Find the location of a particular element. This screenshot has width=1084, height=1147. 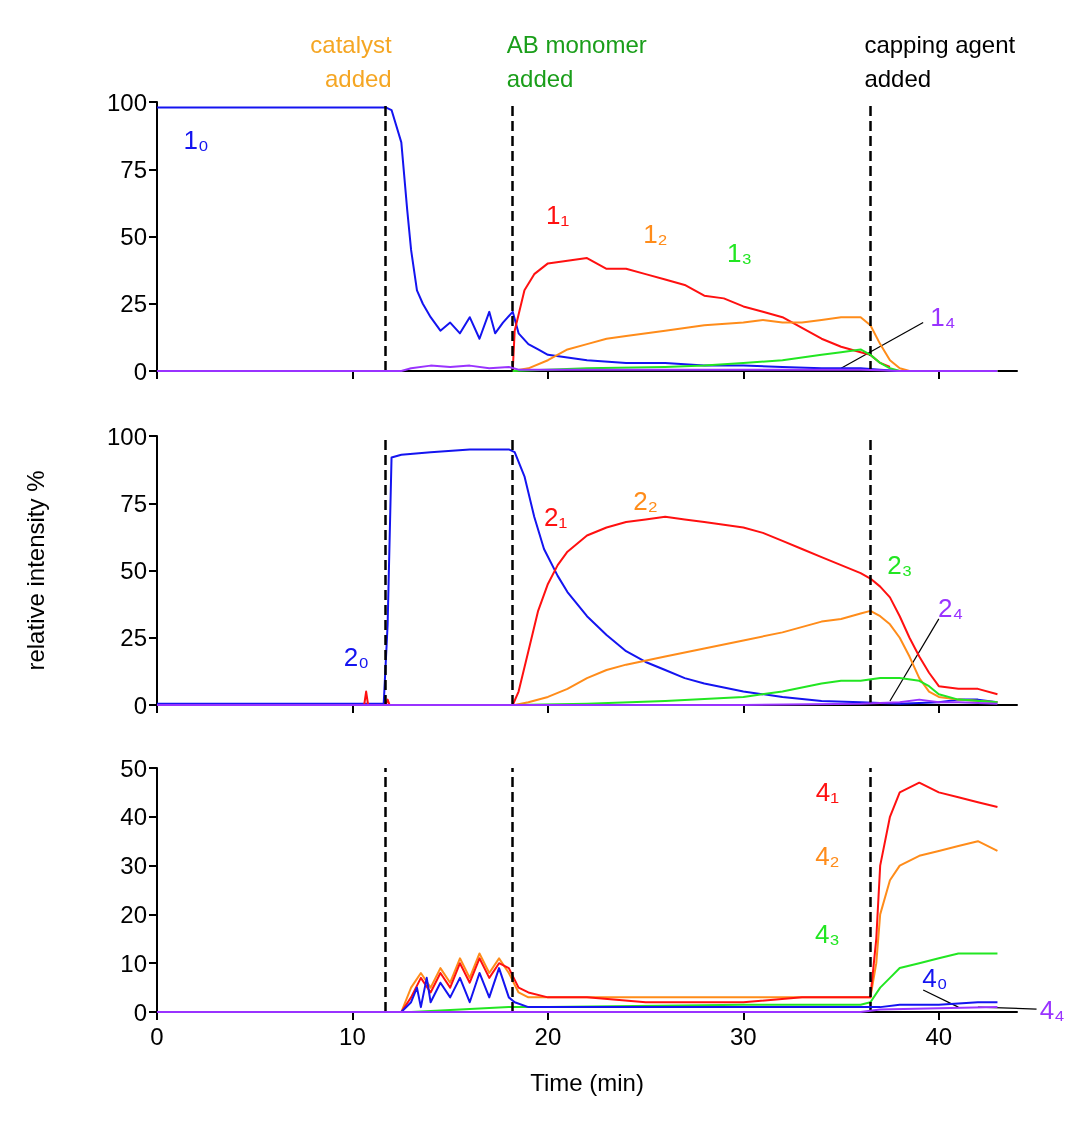

x-tick-label: 20 is located at coordinates (548, 1036).